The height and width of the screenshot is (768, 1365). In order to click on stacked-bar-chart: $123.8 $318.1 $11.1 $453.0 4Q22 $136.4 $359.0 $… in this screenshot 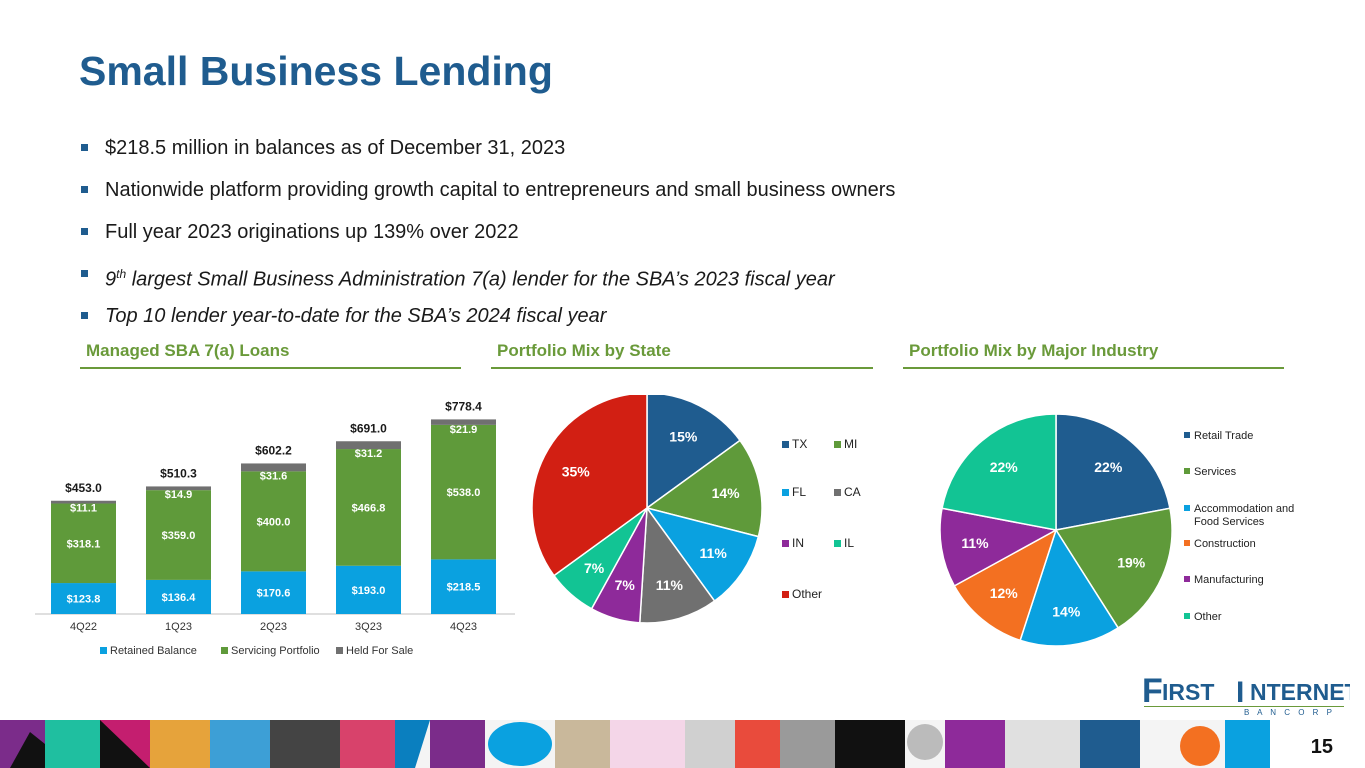, I will do `click(275, 528)`.